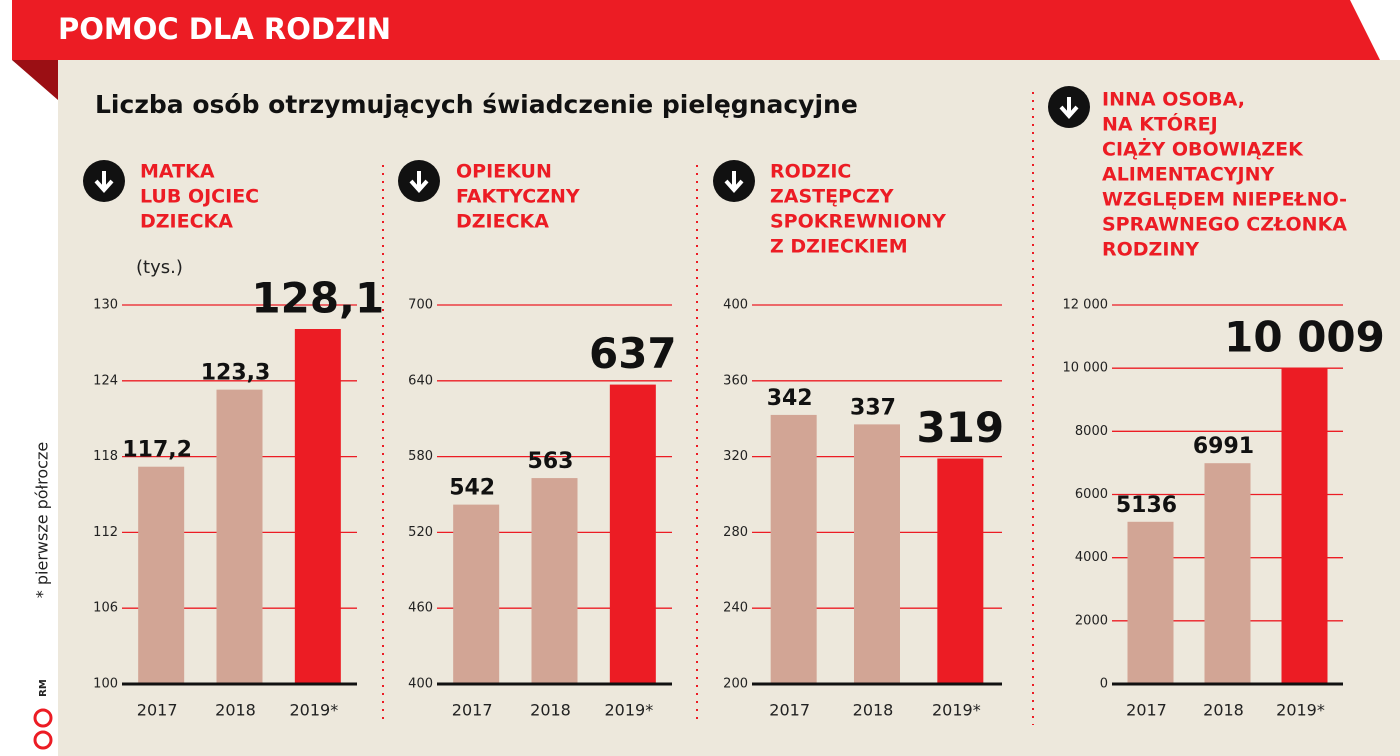  I want to click on value-label: 10 009, so click(1304, 336).